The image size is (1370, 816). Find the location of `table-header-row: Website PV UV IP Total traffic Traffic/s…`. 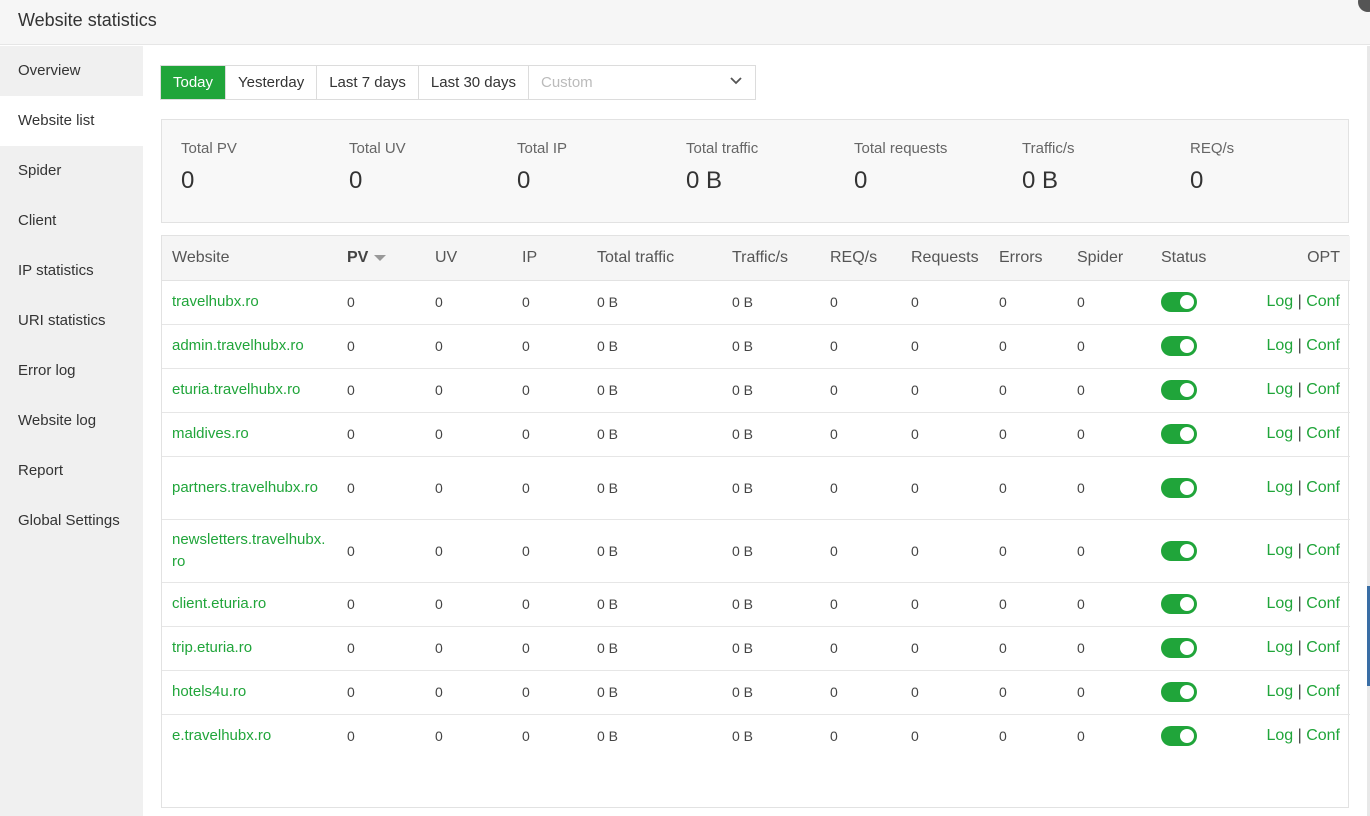

table-header-row: Website PV UV IP Total traffic Traffic/s… is located at coordinates (756, 258).